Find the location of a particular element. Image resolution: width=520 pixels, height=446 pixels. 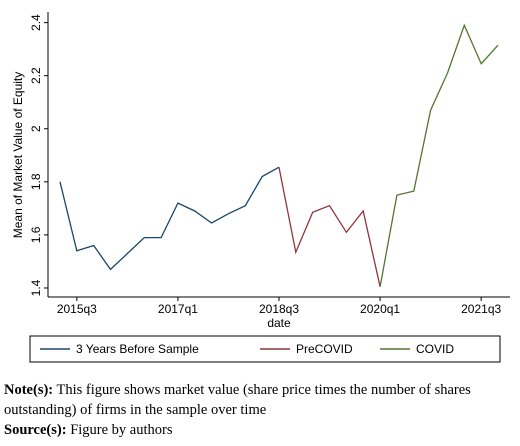

y-tick-label: 1.4 is located at coordinates (36, 287).